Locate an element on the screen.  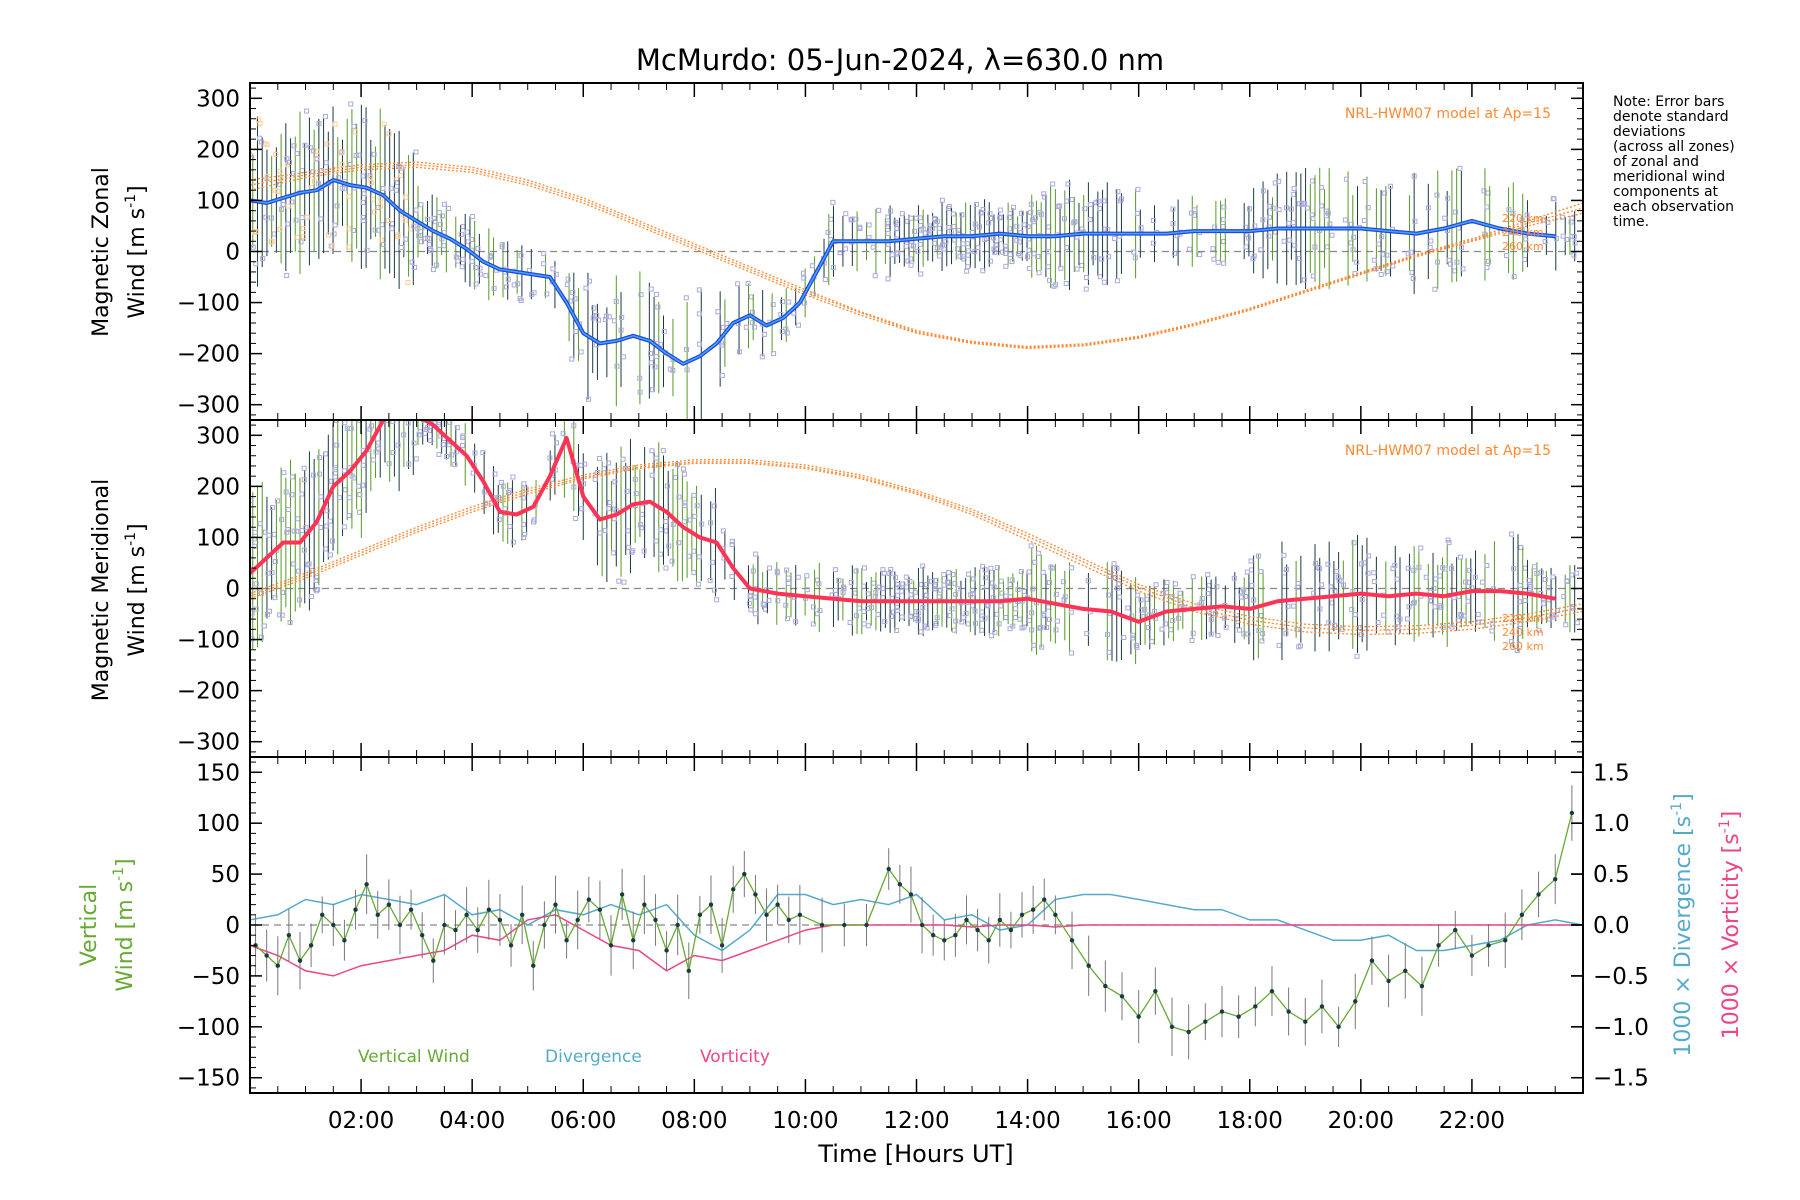
model-curve is located at coordinates (916, 258).